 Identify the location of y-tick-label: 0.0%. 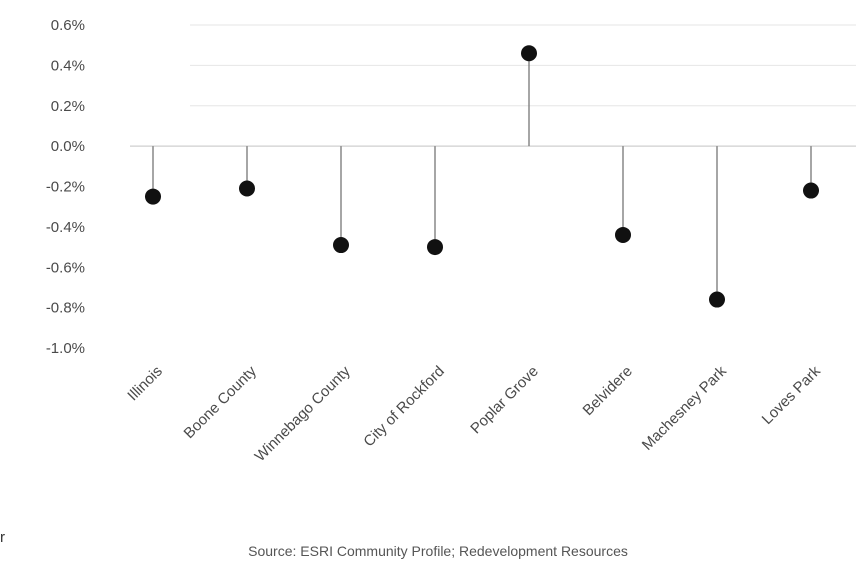
(68, 146).